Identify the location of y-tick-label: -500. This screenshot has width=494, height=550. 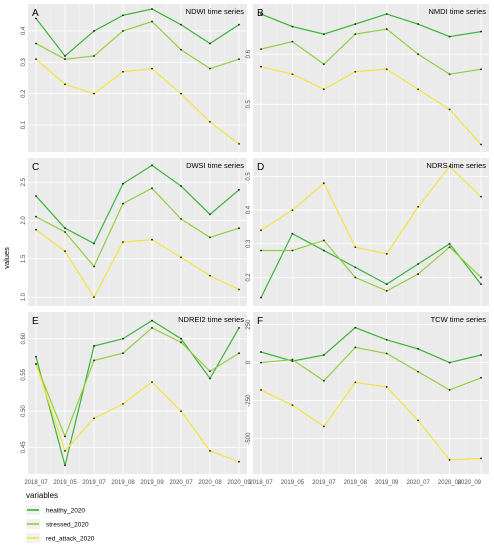
(249, 438).